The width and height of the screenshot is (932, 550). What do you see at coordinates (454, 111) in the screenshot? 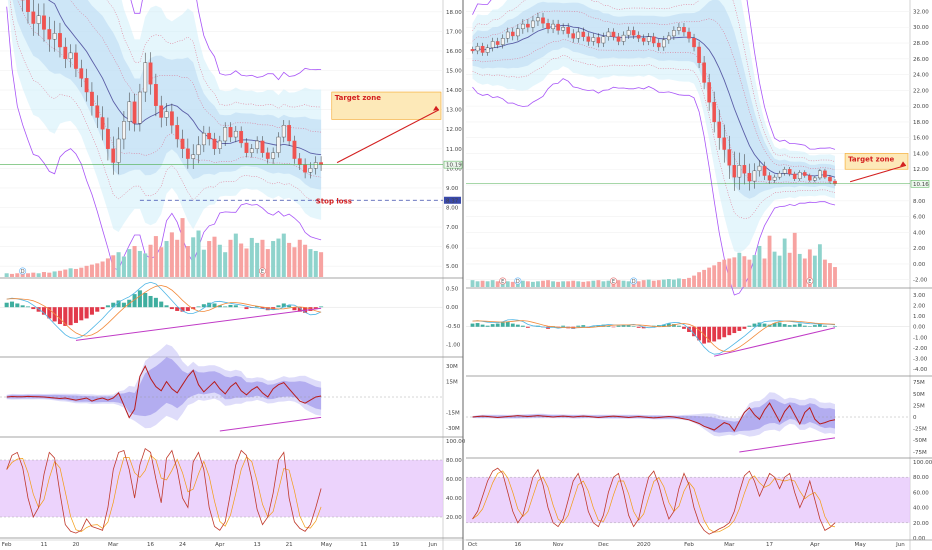
I see `left-price-tick-label: 13.00` at bounding box center [454, 111].